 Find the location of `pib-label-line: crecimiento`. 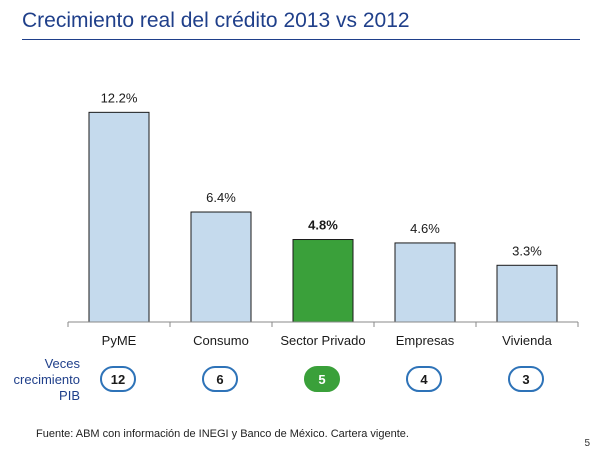

pib-label-line: crecimiento is located at coordinates (46, 379).